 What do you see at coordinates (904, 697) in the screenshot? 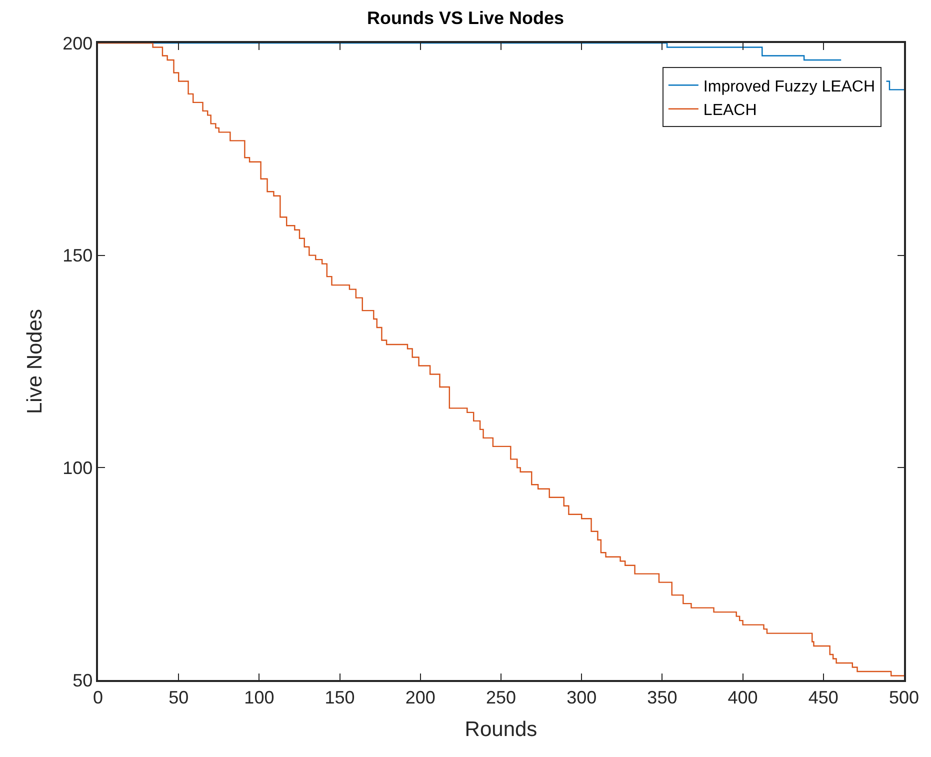
I see `x-tick-label: 500` at bounding box center [904, 697].